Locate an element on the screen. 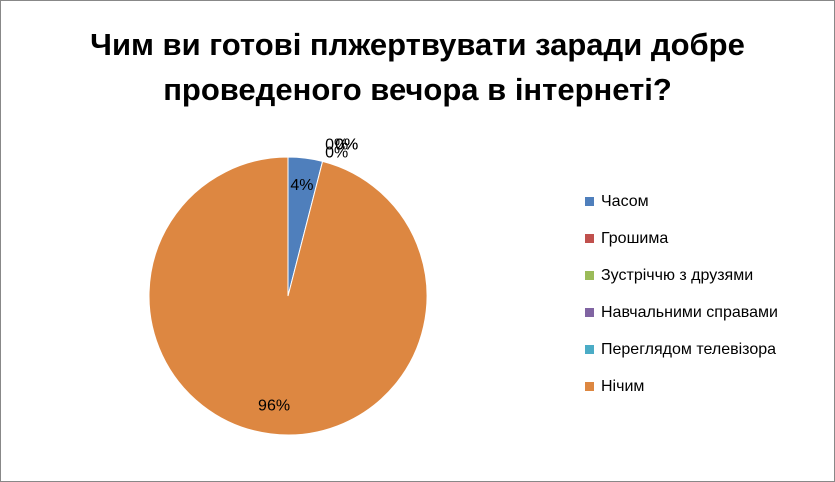  legend-label: Навчальними справами is located at coordinates (689, 312).